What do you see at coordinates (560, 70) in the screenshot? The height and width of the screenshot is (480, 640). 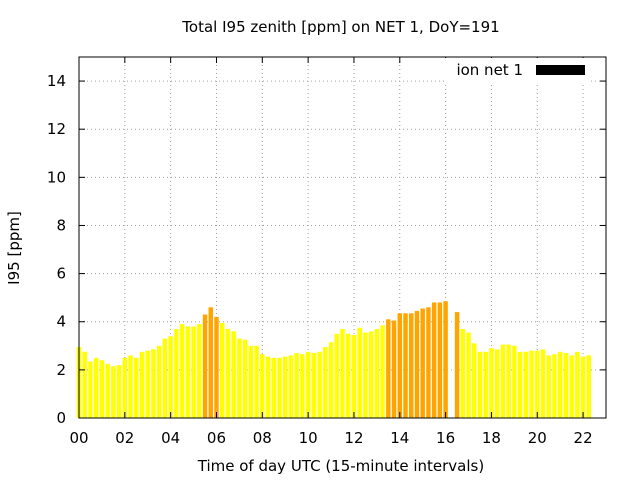 I see `legend-swatch` at bounding box center [560, 70].